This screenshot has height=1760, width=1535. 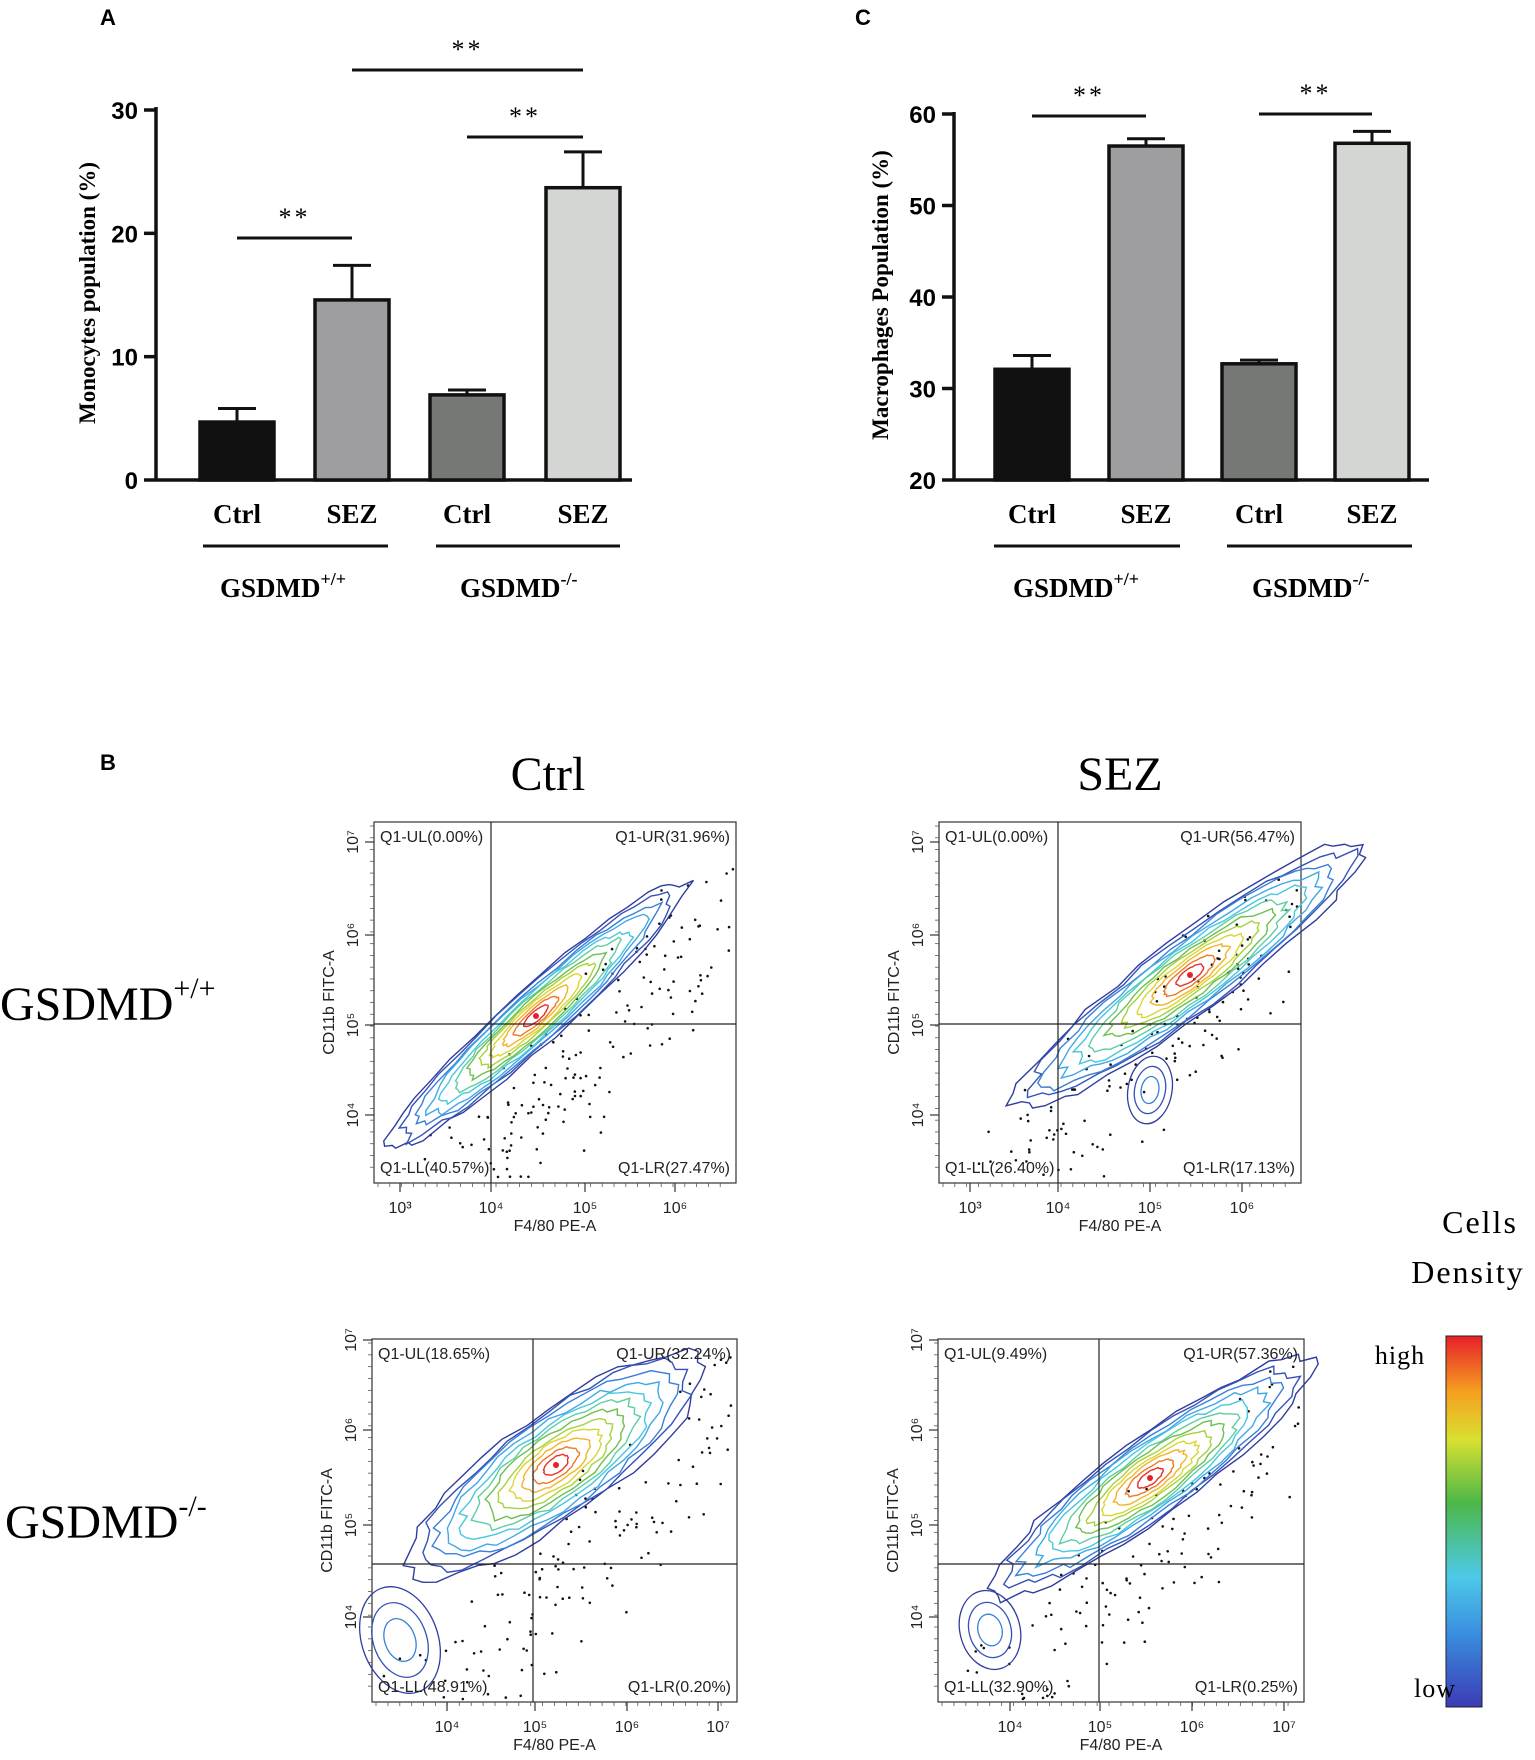 What do you see at coordinates (917, 1617) in the screenshot?
I see `y-tick-label: 10⁴` at bounding box center [917, 1617].